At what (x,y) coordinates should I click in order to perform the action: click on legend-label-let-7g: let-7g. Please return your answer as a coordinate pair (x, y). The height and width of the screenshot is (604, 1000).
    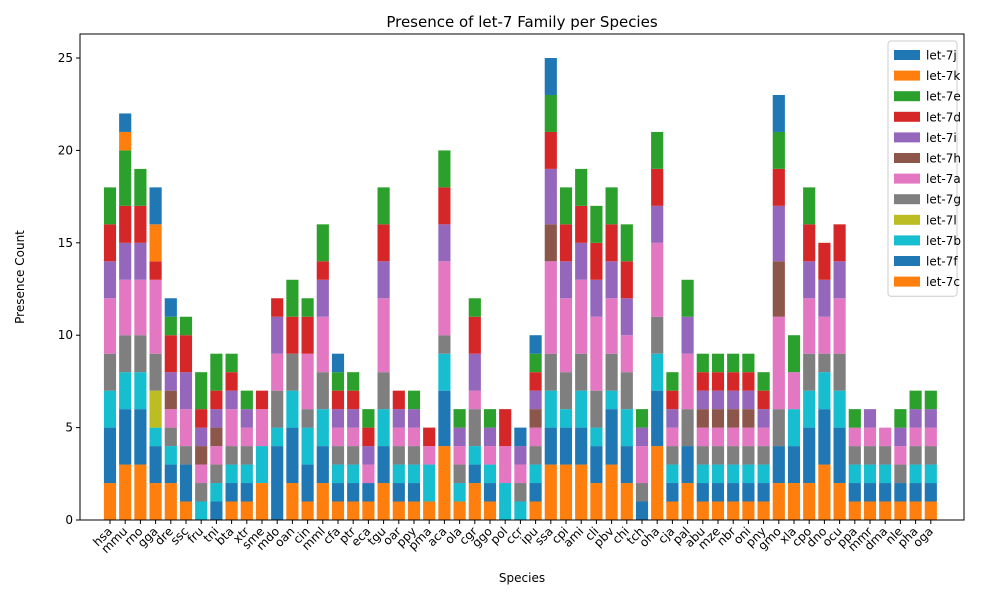
    Looking at the image, I should click on (943, 200).